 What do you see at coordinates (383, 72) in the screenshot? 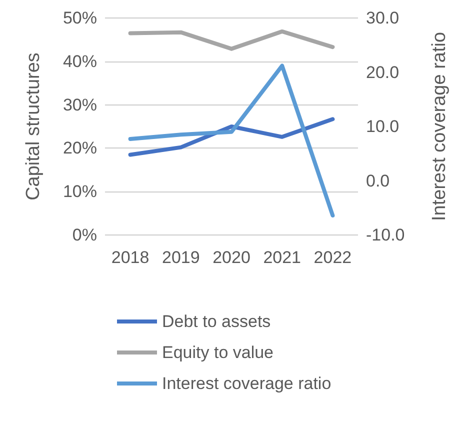
I see `y2-tick-label: 20.0` at bounding box center [383, 72].